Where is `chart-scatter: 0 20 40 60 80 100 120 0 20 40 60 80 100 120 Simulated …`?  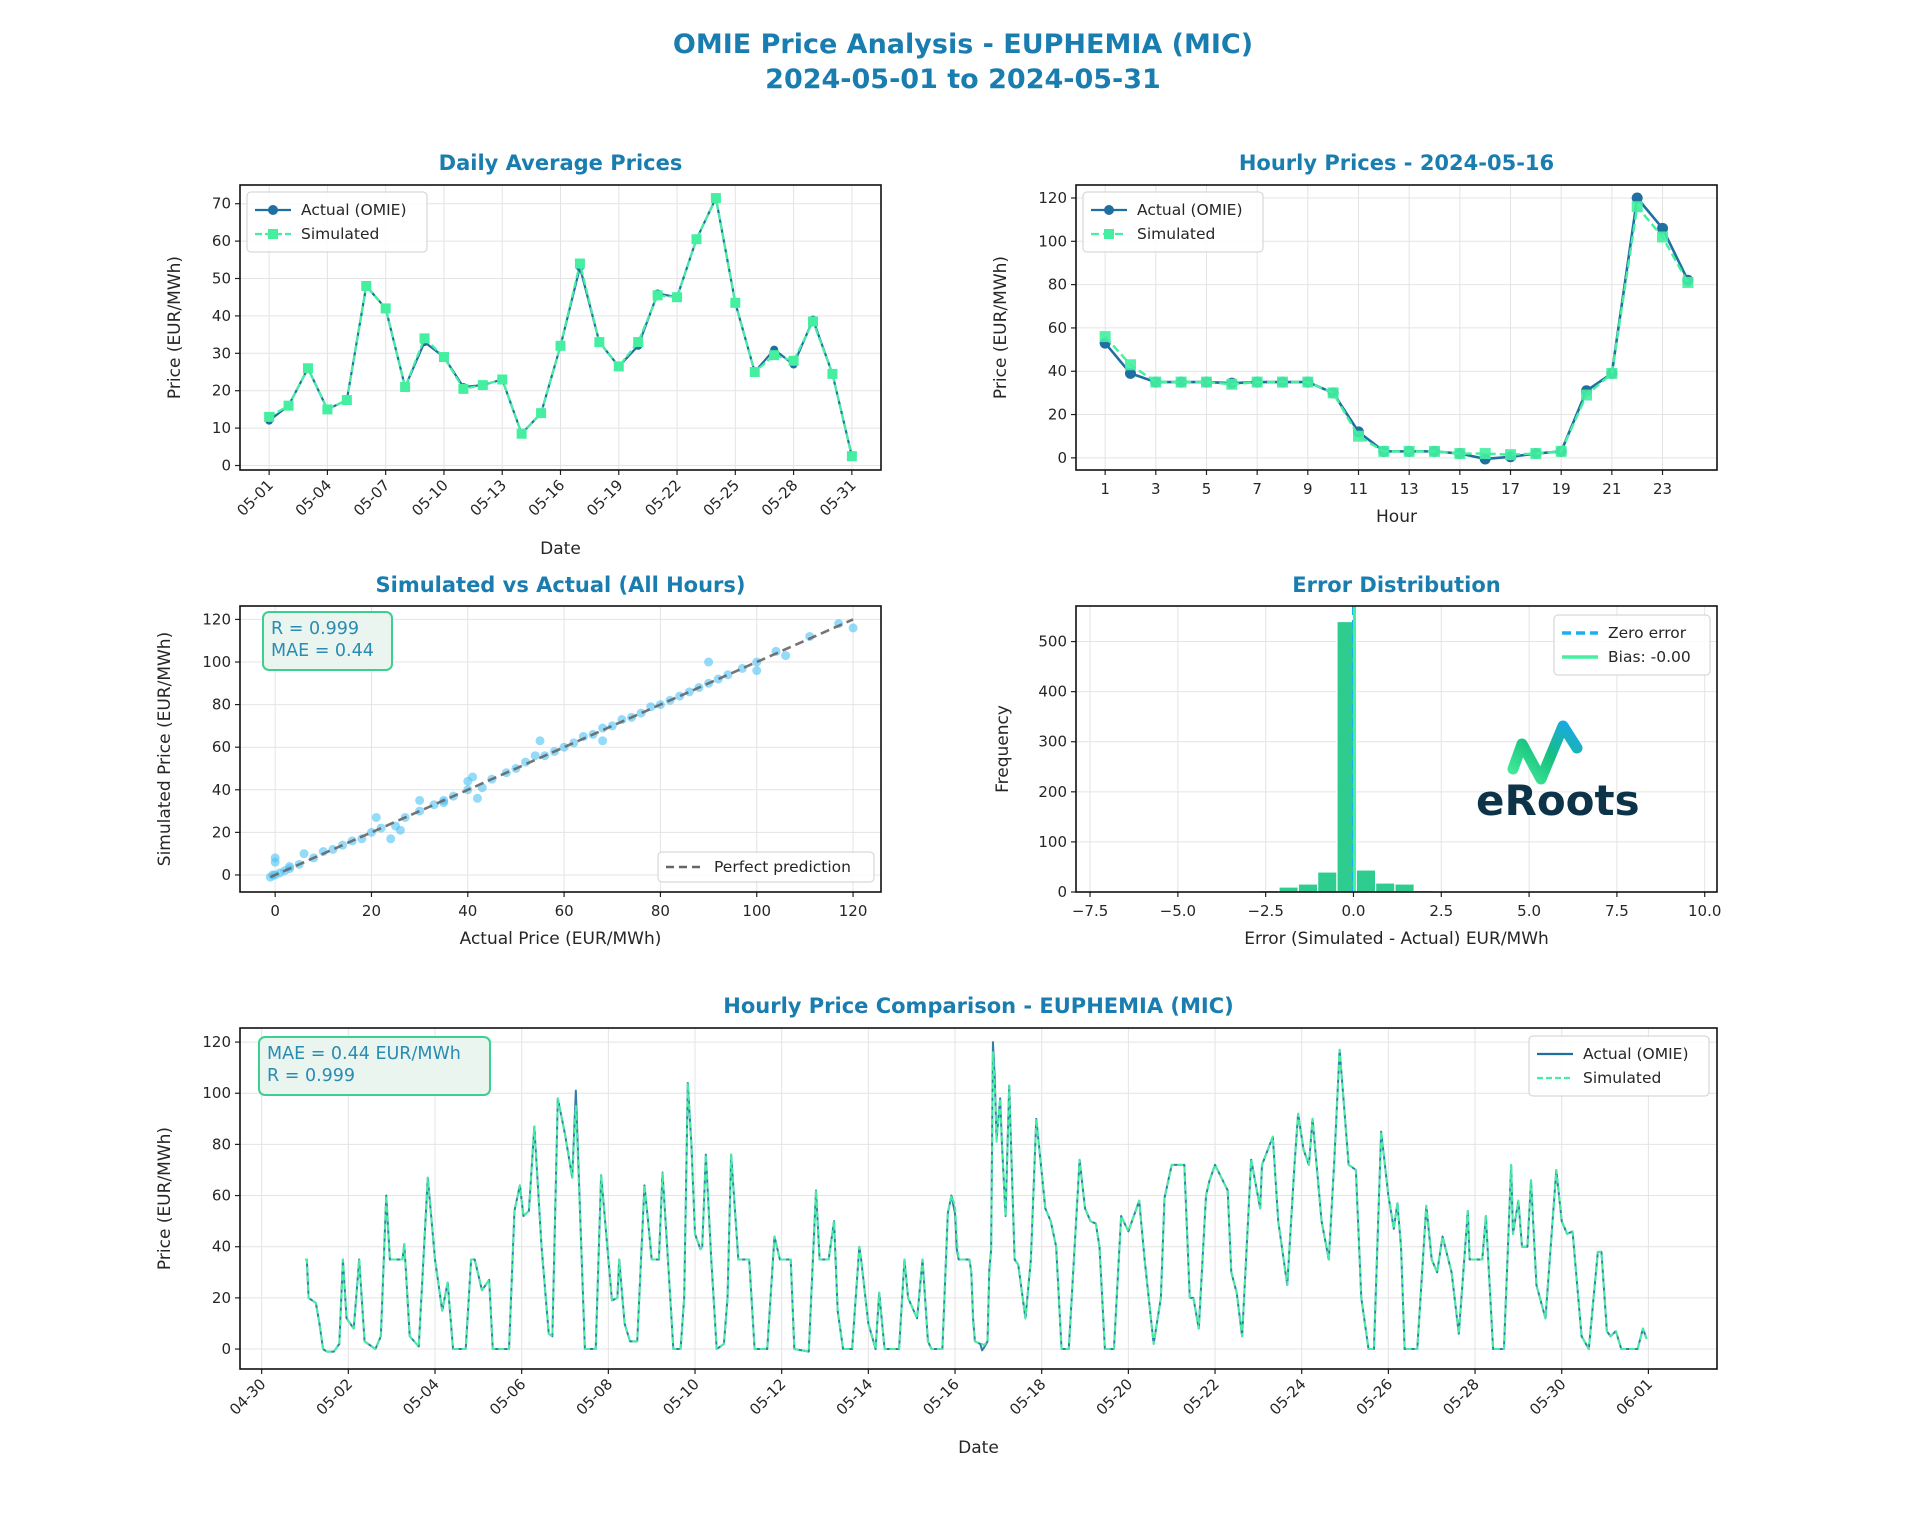
chart-scatter: 0 20 40 60 80 100 120 0 20 40 60 80 100 120 Simulated … is located at coordinates (518, 761).